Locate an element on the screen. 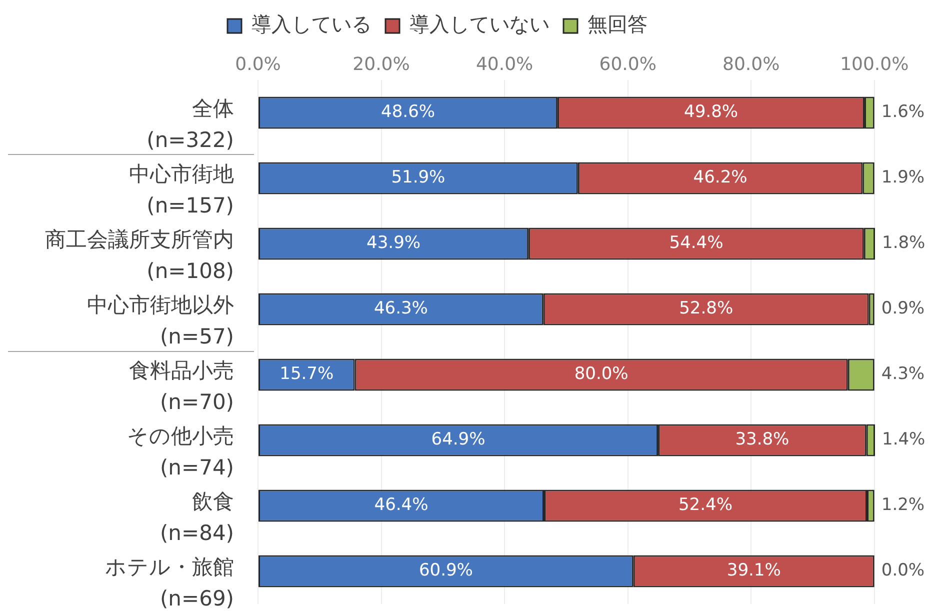 The image size is (933, 611). legend-label: 導入している is located at coordinates (312, 24).